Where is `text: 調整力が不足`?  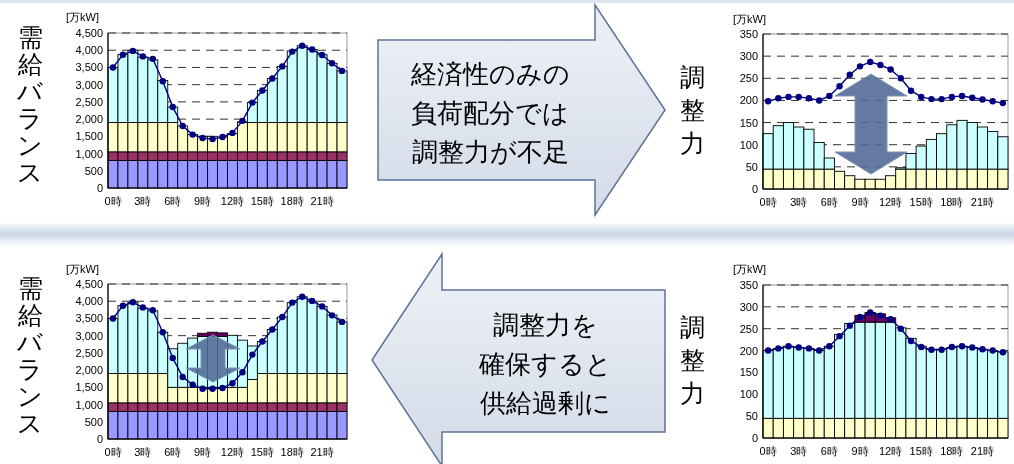
text: 調整力が不足 is located at coordinates (490, 152).